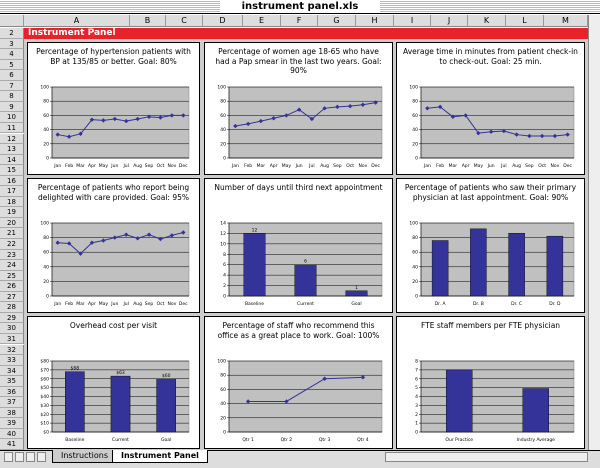  What do you see at coordinates (114, 166) in the screenshot?
I see `x-tick-label: Jun` at bounding box center [114, 166].